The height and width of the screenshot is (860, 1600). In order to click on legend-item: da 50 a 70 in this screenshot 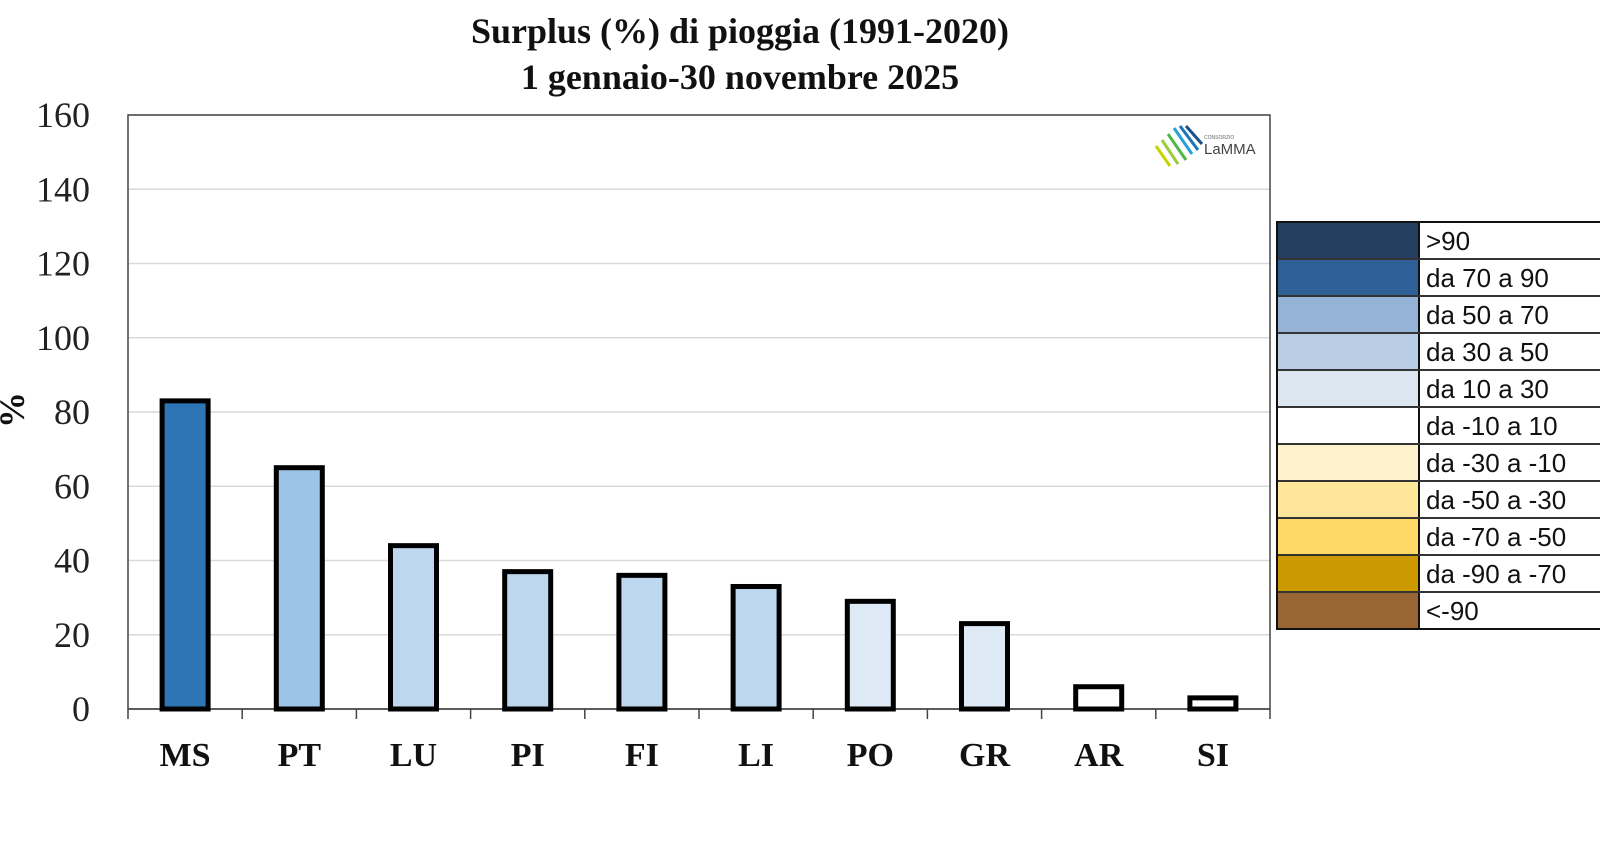, I will do `click(1439, 315)`.